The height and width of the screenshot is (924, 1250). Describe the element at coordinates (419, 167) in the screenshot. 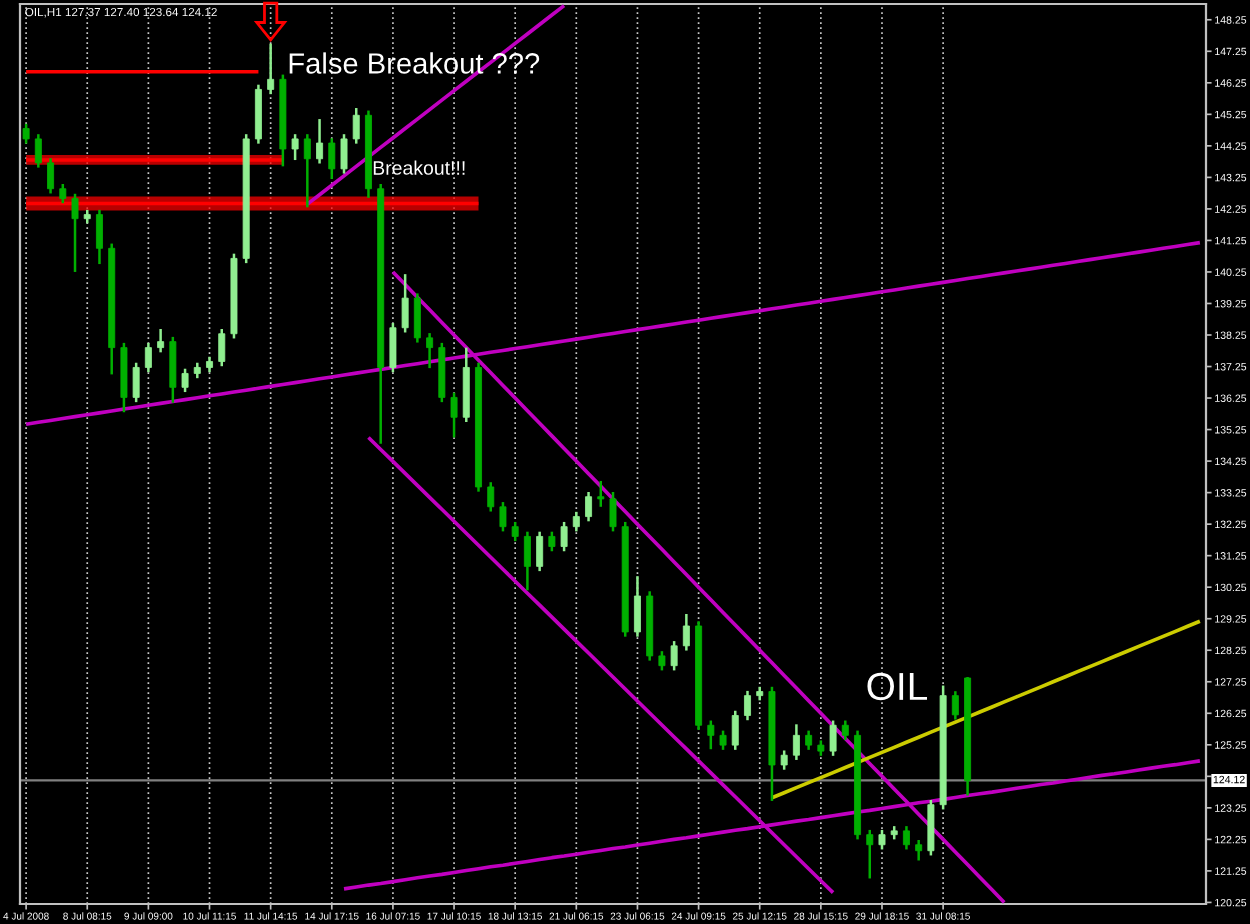

I see `annotation: Breakout!!!` at that location.